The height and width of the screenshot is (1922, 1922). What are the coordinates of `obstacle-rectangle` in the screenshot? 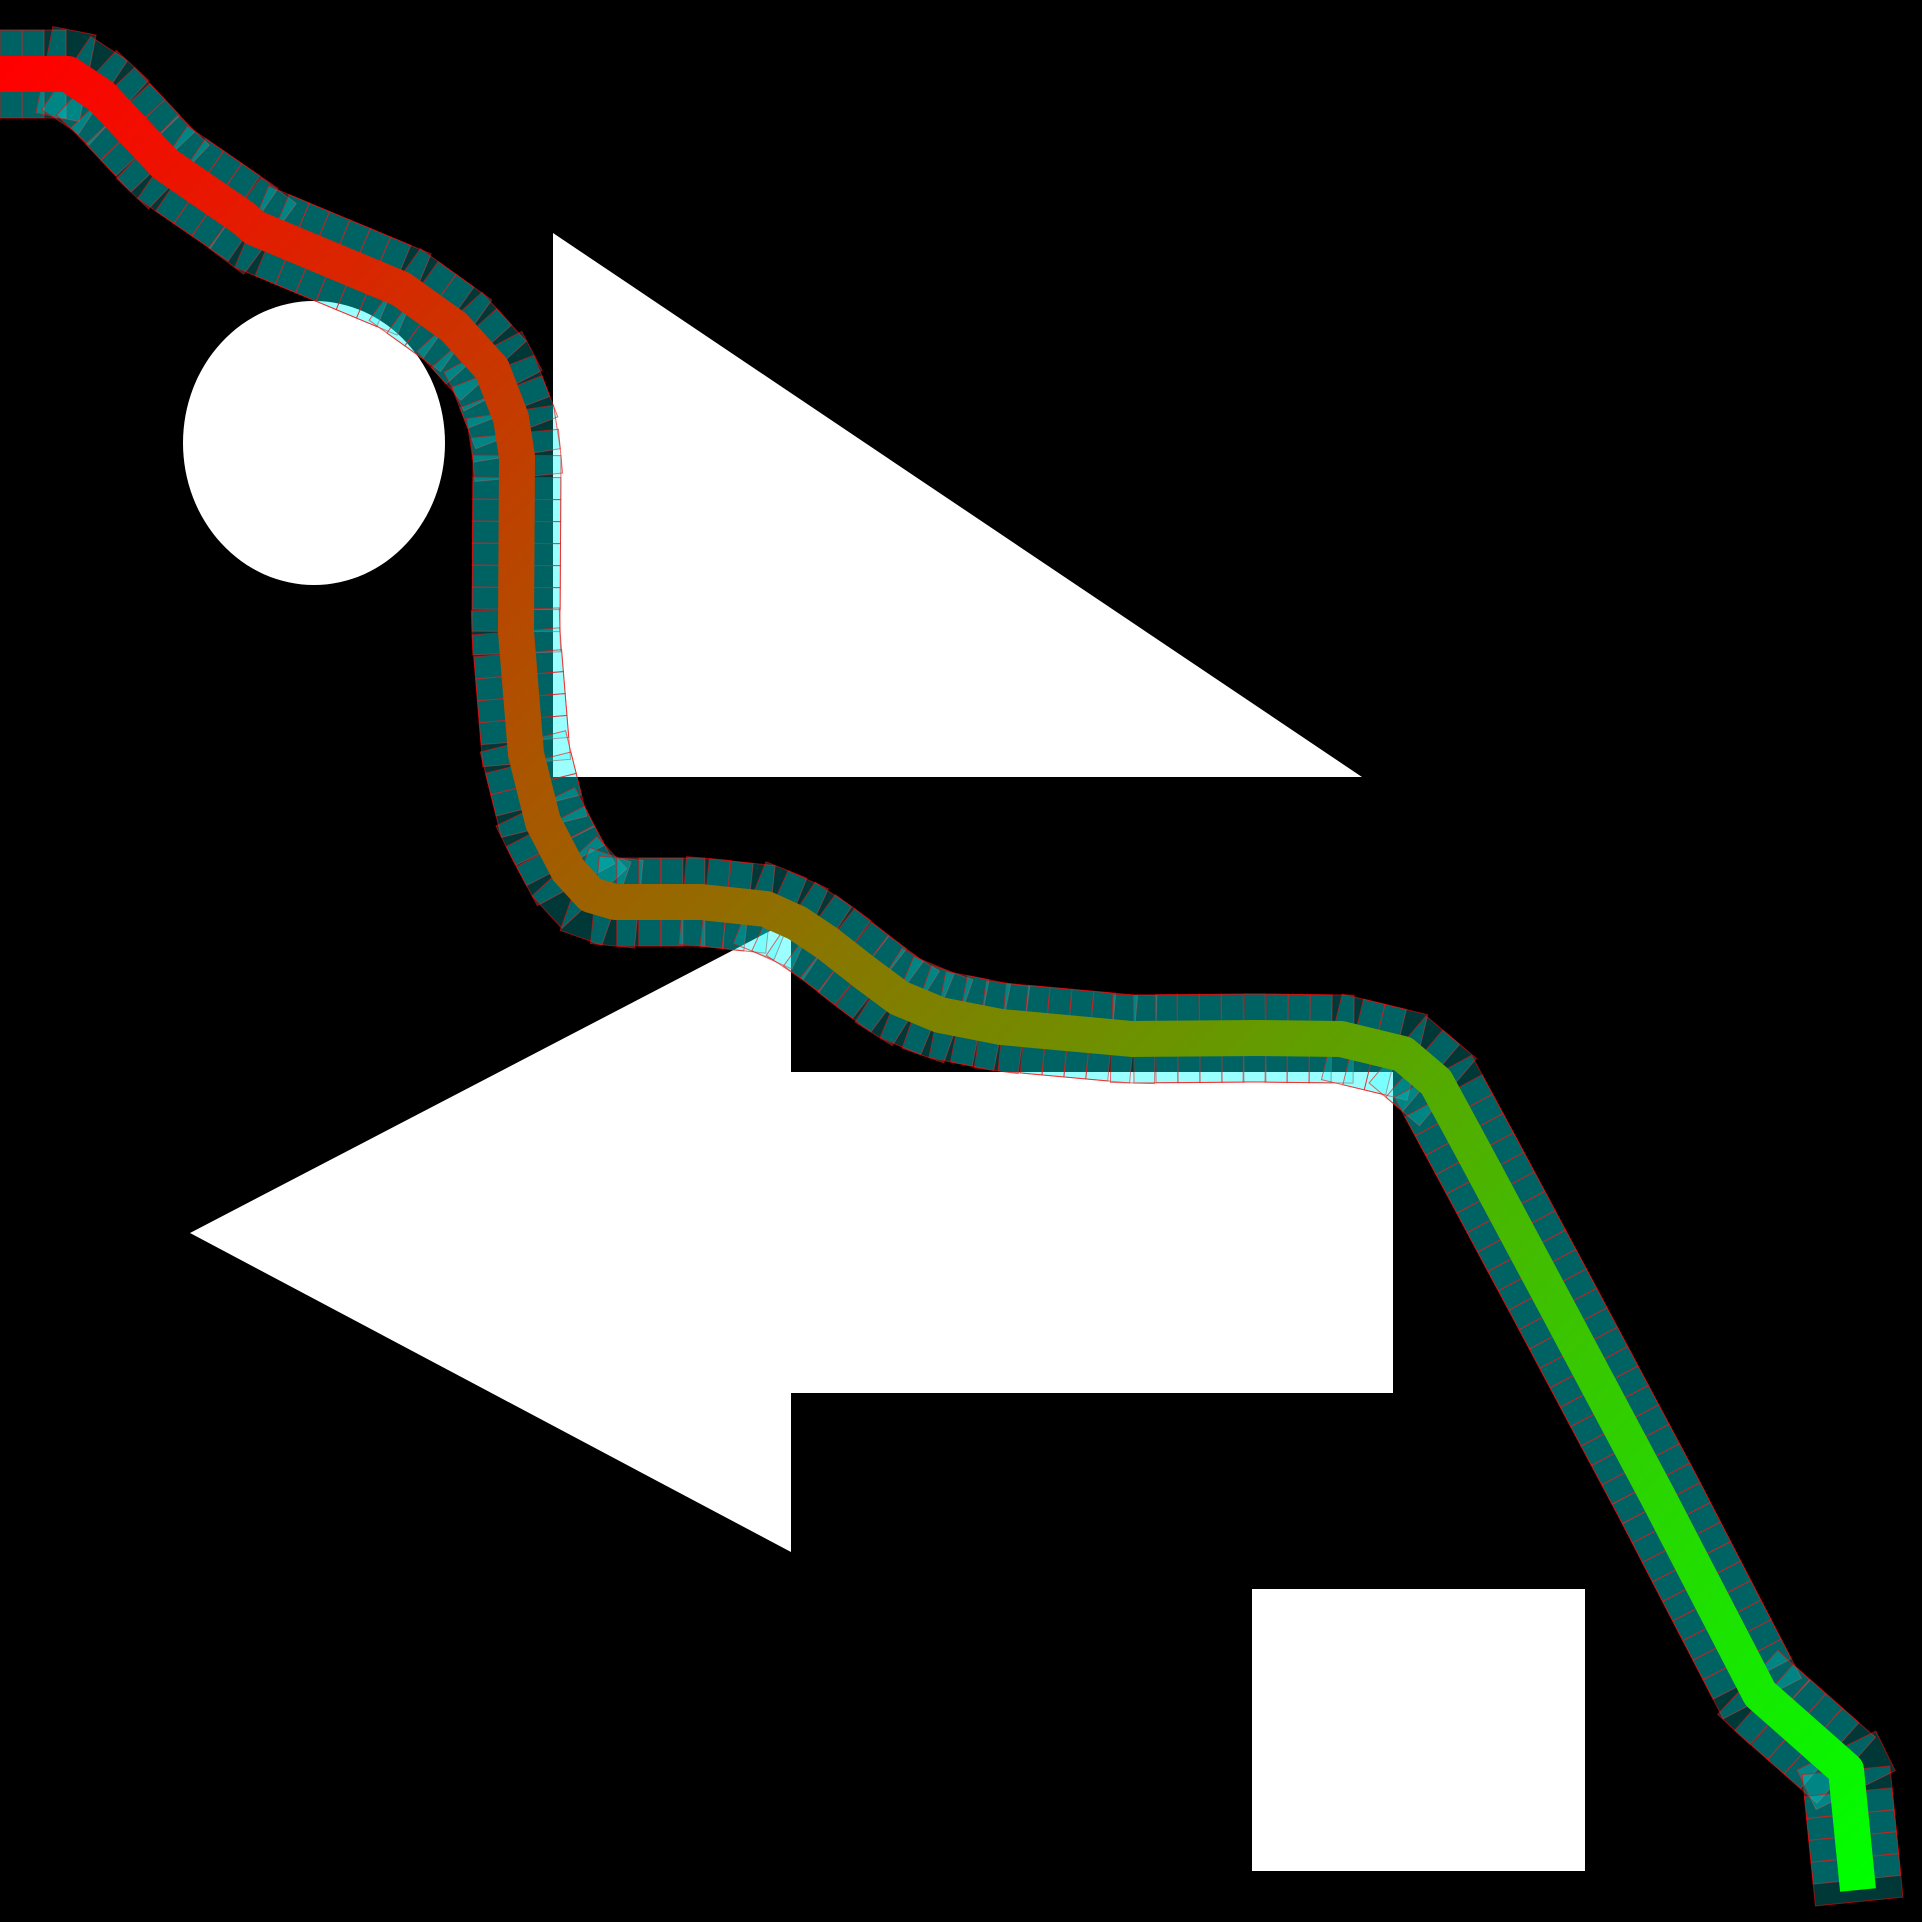 It's located at (1418, 1730).